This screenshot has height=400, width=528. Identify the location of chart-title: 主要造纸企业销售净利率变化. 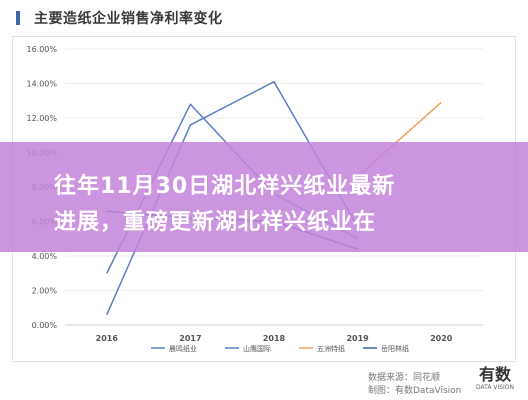
(128, 19).